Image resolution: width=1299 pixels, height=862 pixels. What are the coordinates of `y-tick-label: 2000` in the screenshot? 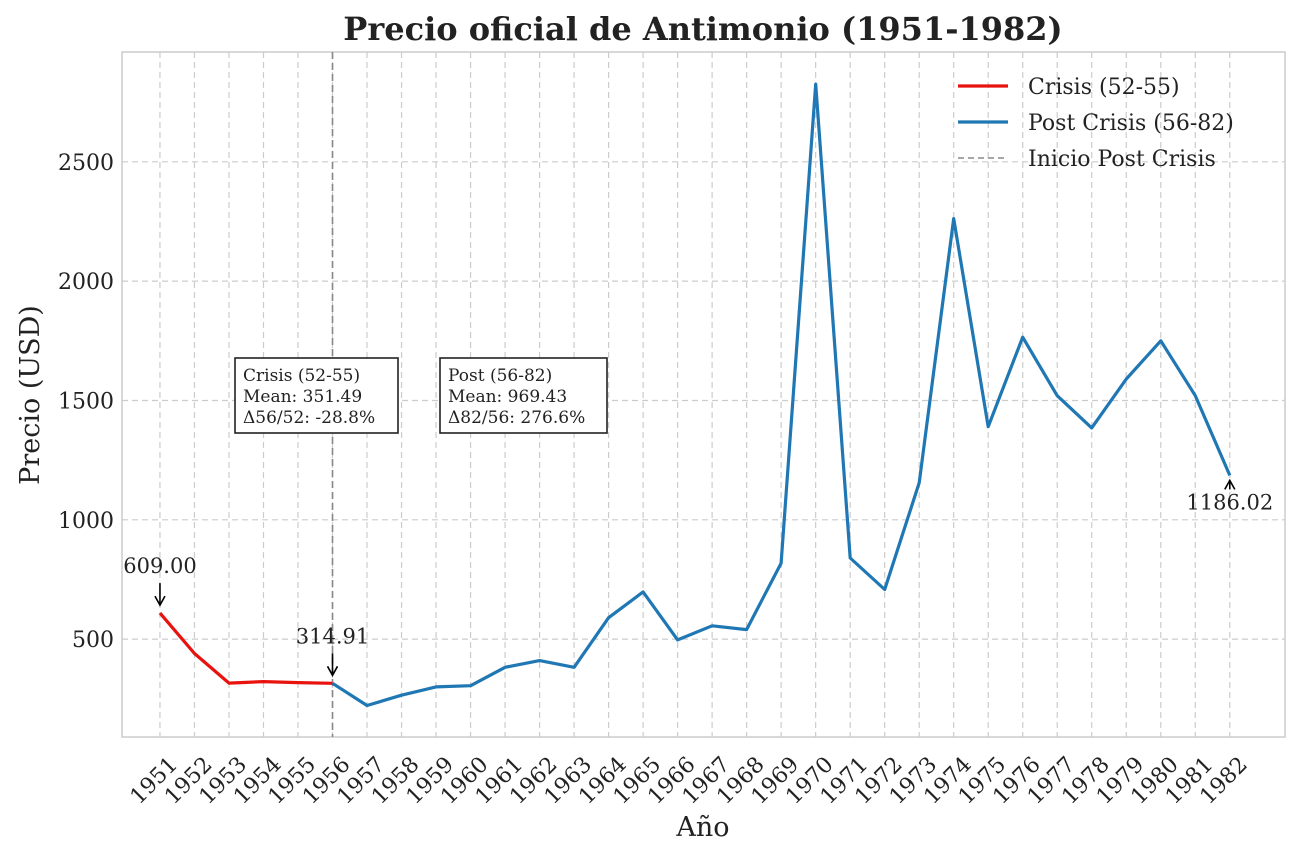 It's located at (86, 282).